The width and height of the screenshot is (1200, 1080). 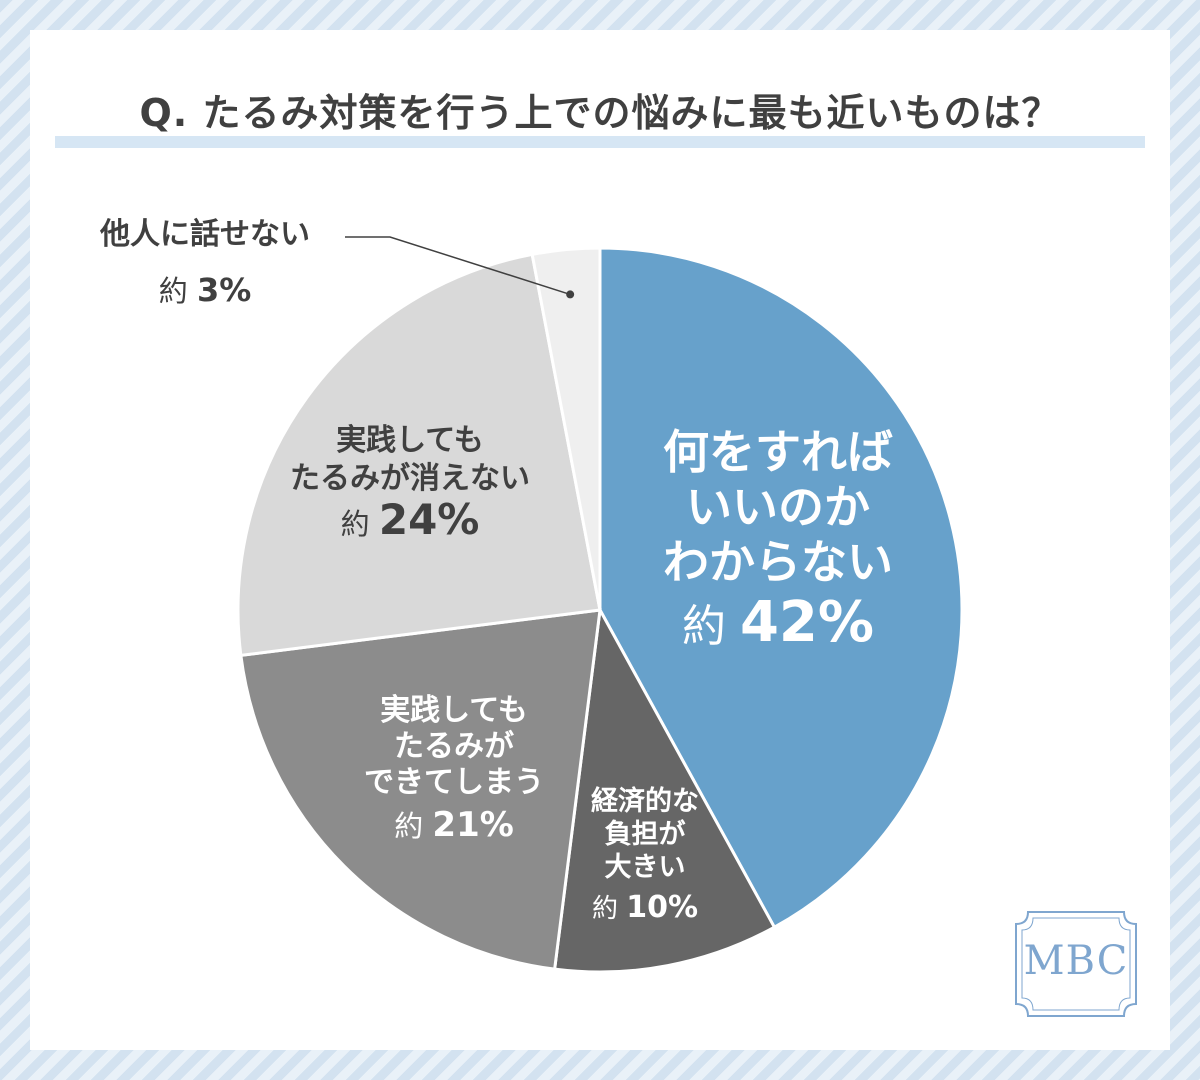 What do you see at coordinates (600, 113) in the screenshot?
I see `chart-title: Q. たるみ対策を行う上での悩みに最も近いものは？` at bounding box center [600, 113].